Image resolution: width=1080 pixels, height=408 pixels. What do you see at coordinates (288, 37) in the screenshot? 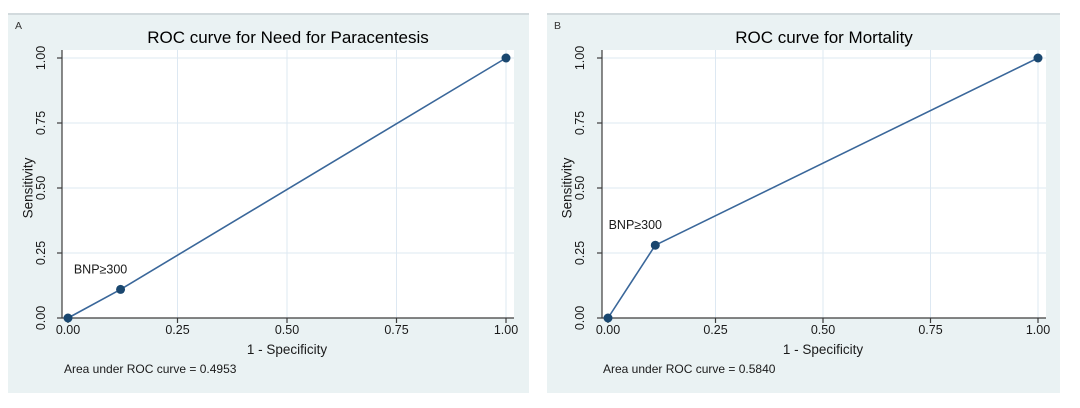
I see `chart-title: ROC curve for Need for Paracentesis` at bounding box center [288, 37].